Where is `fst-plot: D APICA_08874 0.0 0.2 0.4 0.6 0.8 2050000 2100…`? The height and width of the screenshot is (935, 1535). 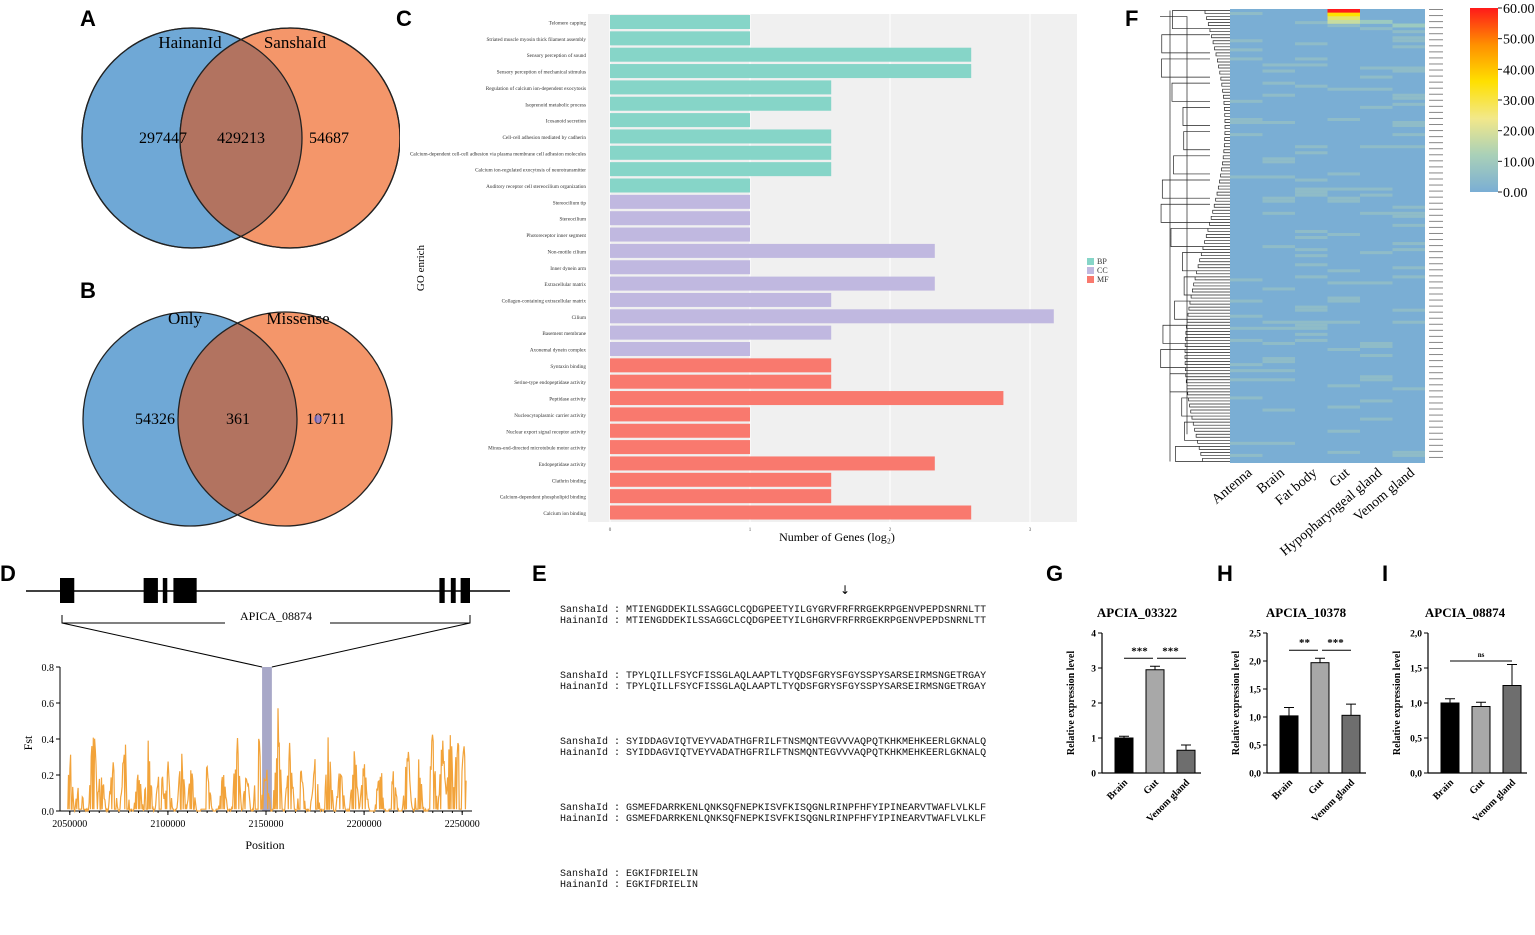 fst-plot: D APICA_08874 0.0 0.2 0.4 0.6 0.8 2050000 2100… is located at coordinates (255, 706).